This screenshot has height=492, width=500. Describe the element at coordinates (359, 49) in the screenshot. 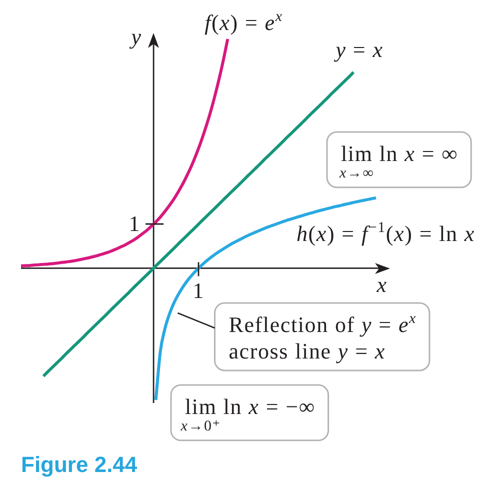

I see `series-label: y = x` at that location.